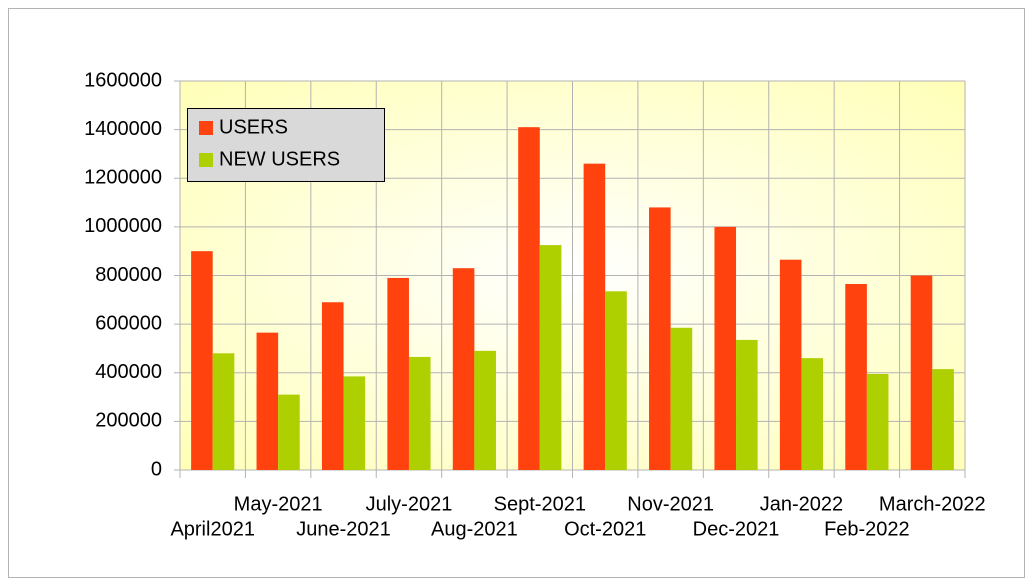 The width and height of the screenshot is (1034, 587). What do you see at coordinates (123, 129) in the screenshot?
I see `y-tick-label: 1400000` at bounding box center [123, 129].